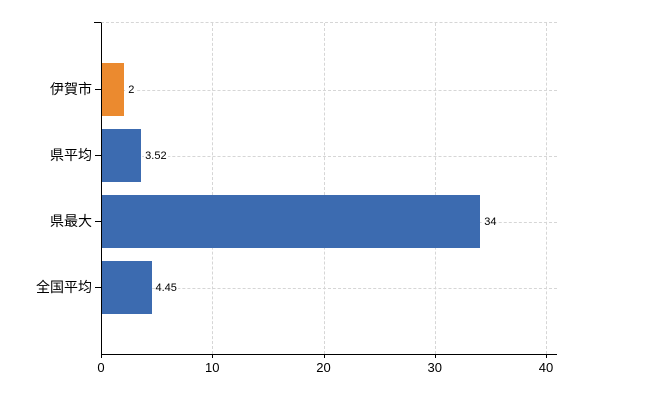 The width and height of the screenshot is (650, 400). I want to click on x-tick-label: 20, so click(323, 367).